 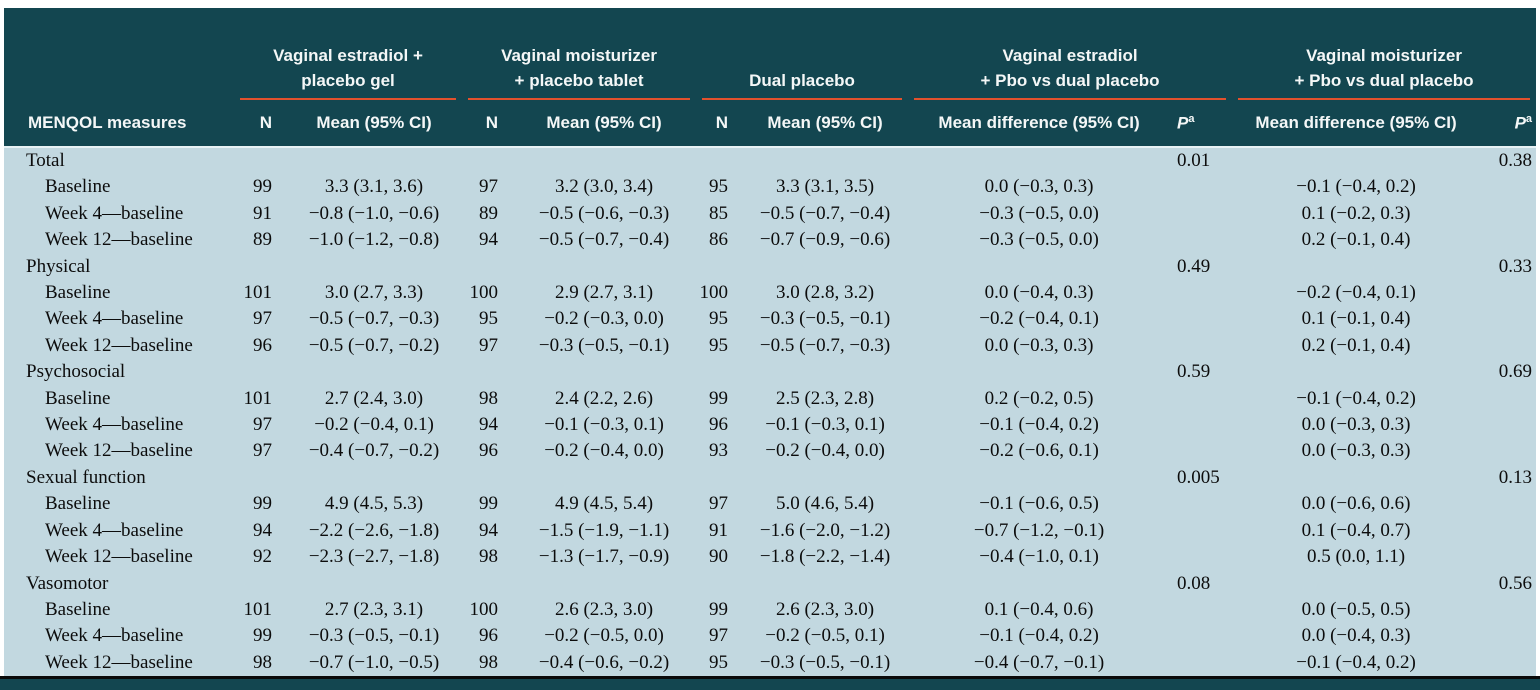 I want to click on mean-diff-cell: −0.2 (−0.4, 0.1), so click(x=1356, y=293).